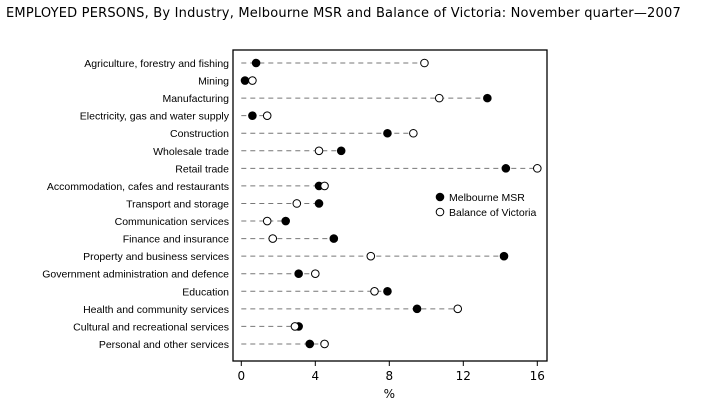 The width and height of the screenshot is (704, 404). I want to click on x-tick-label: 0, so click(241, 376).